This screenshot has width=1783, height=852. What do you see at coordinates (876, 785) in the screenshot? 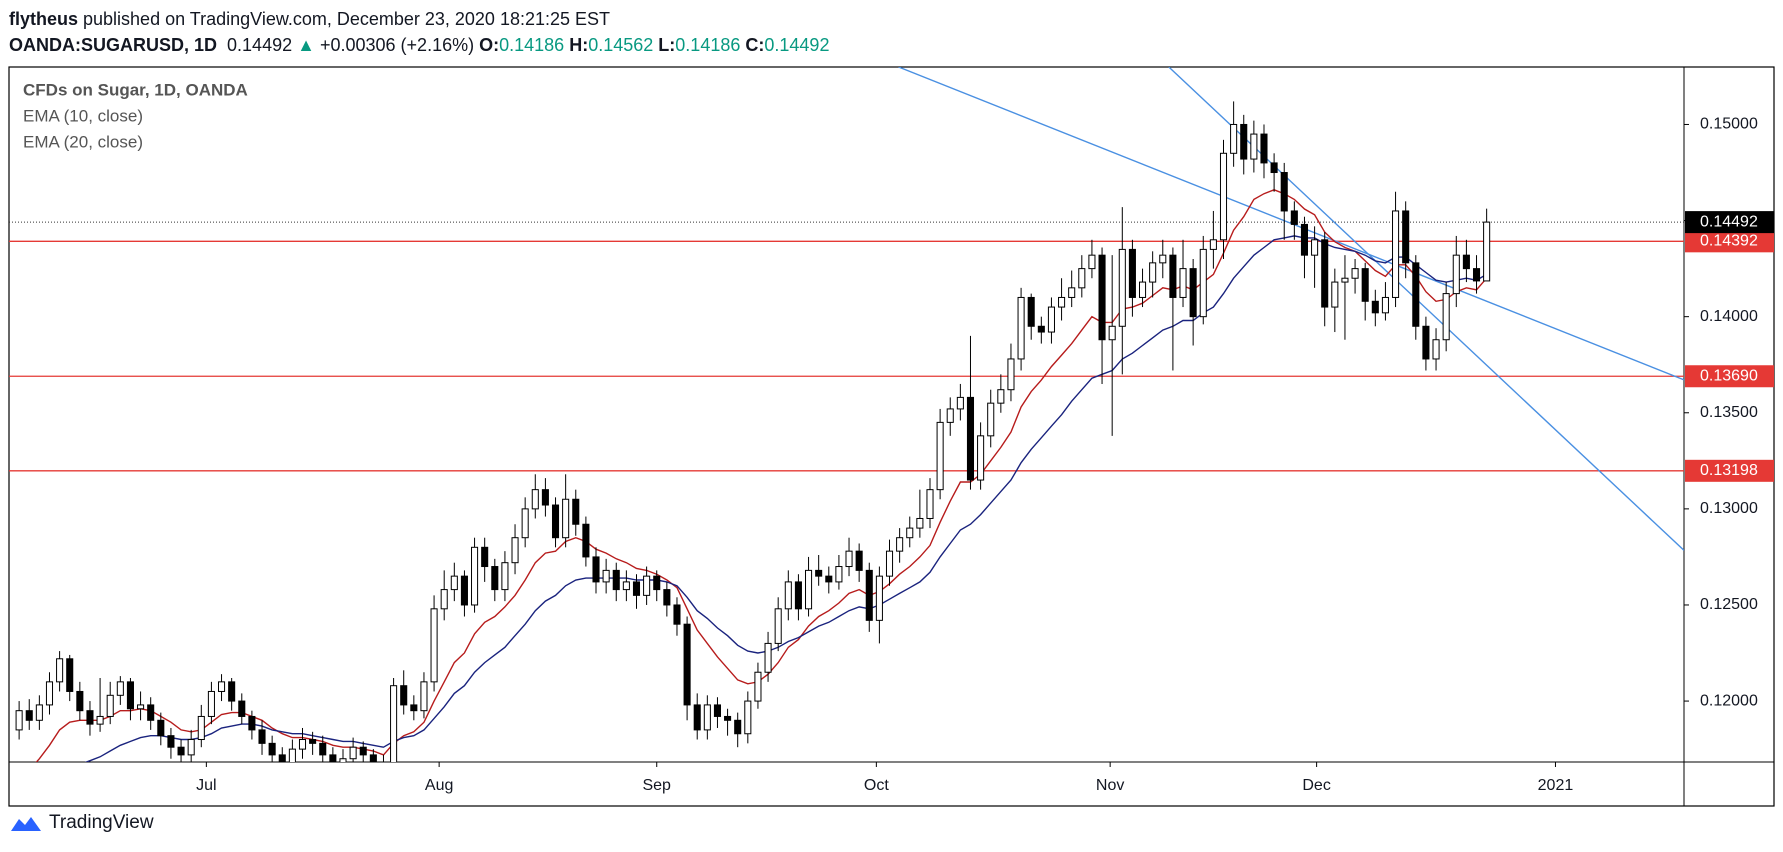
I see `x-tick-label: Oct` at bounding box center [876, 785].